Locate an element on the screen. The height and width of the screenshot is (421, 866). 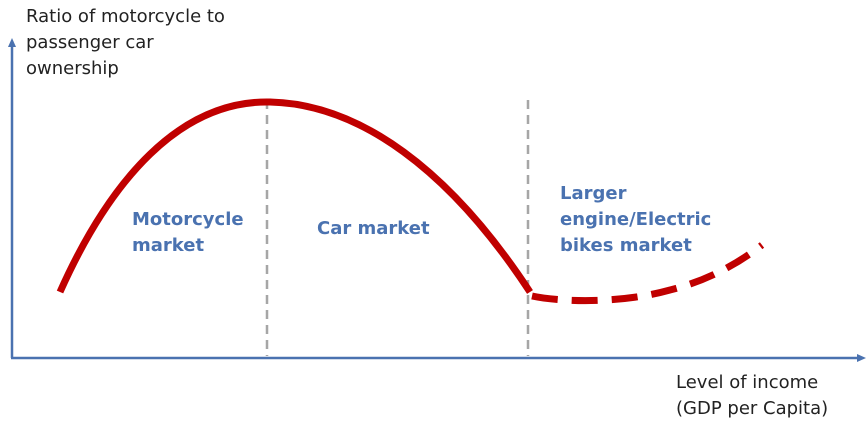
region-label: Larger is located at coordinates (593, 193).